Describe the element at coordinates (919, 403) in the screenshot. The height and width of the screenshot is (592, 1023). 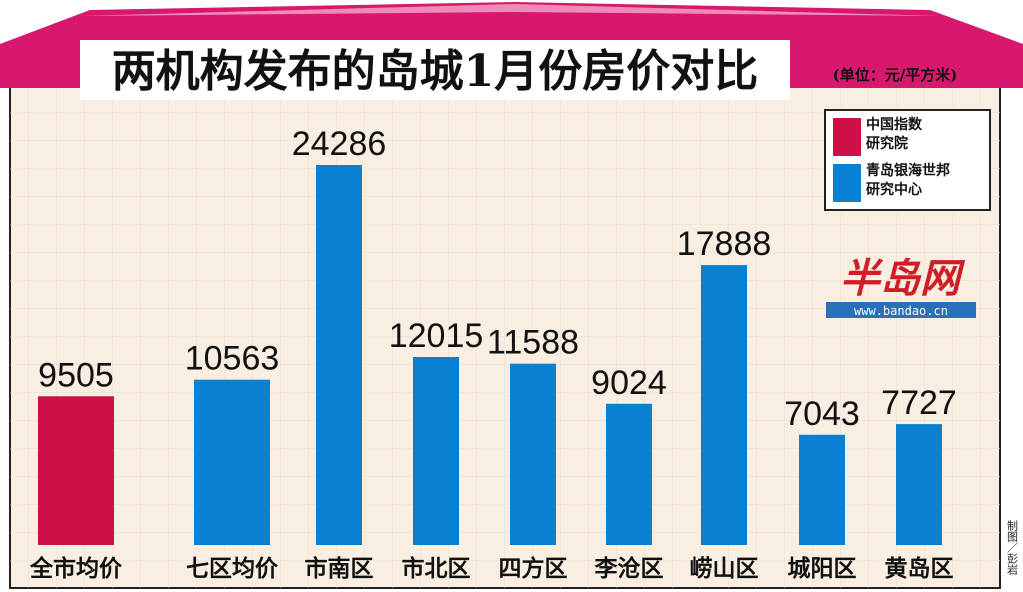
I see `value-label: 7727` at that location.